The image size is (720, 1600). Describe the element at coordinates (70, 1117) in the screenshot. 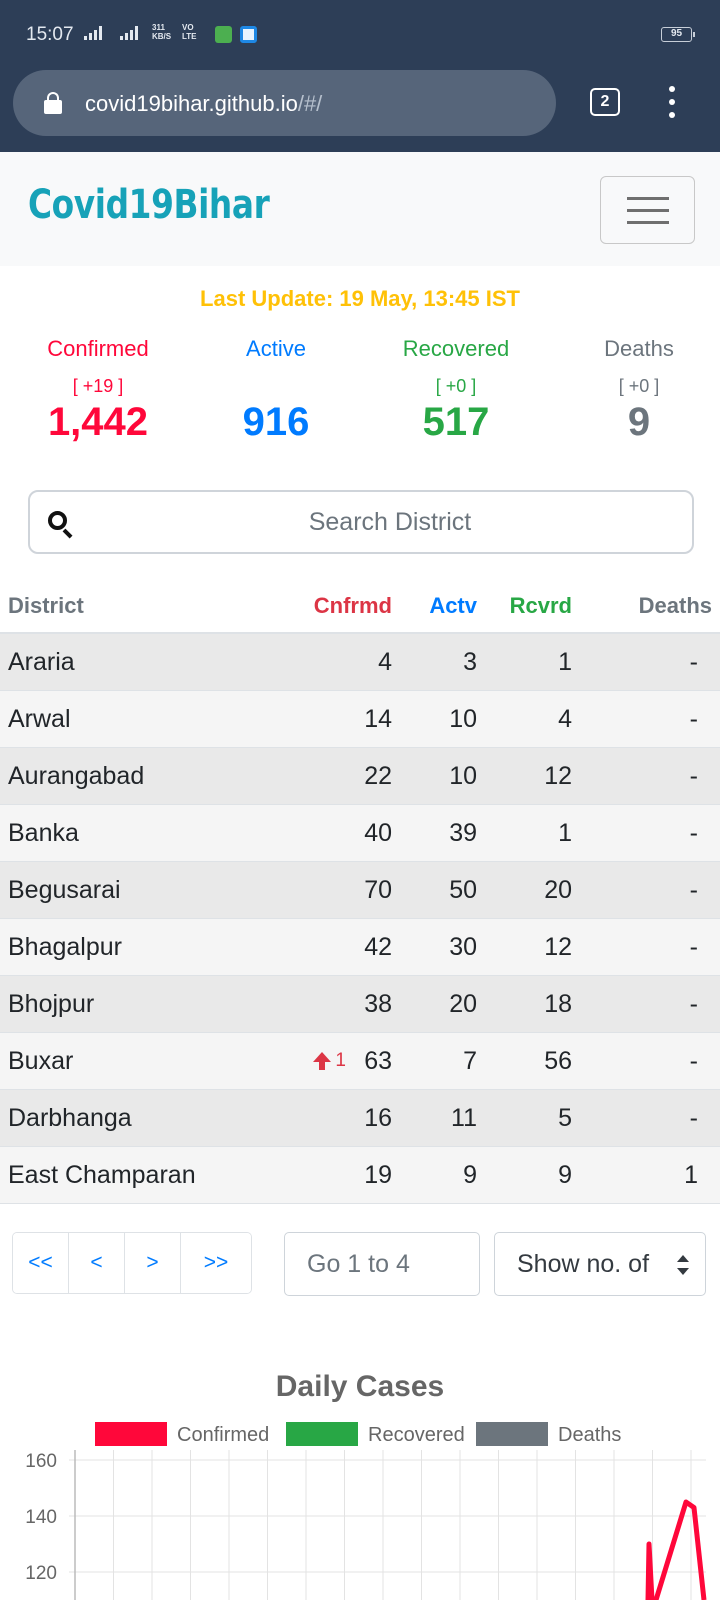

I see `cell-district: Darbhanga` at that location.